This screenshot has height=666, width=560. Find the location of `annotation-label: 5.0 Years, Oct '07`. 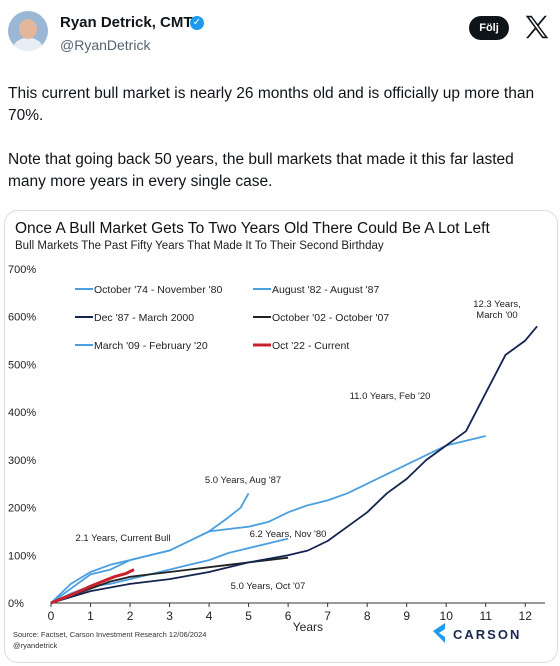

annotation-label: 5.0 Years, Oct '07 is located at coordinates (268, 586).